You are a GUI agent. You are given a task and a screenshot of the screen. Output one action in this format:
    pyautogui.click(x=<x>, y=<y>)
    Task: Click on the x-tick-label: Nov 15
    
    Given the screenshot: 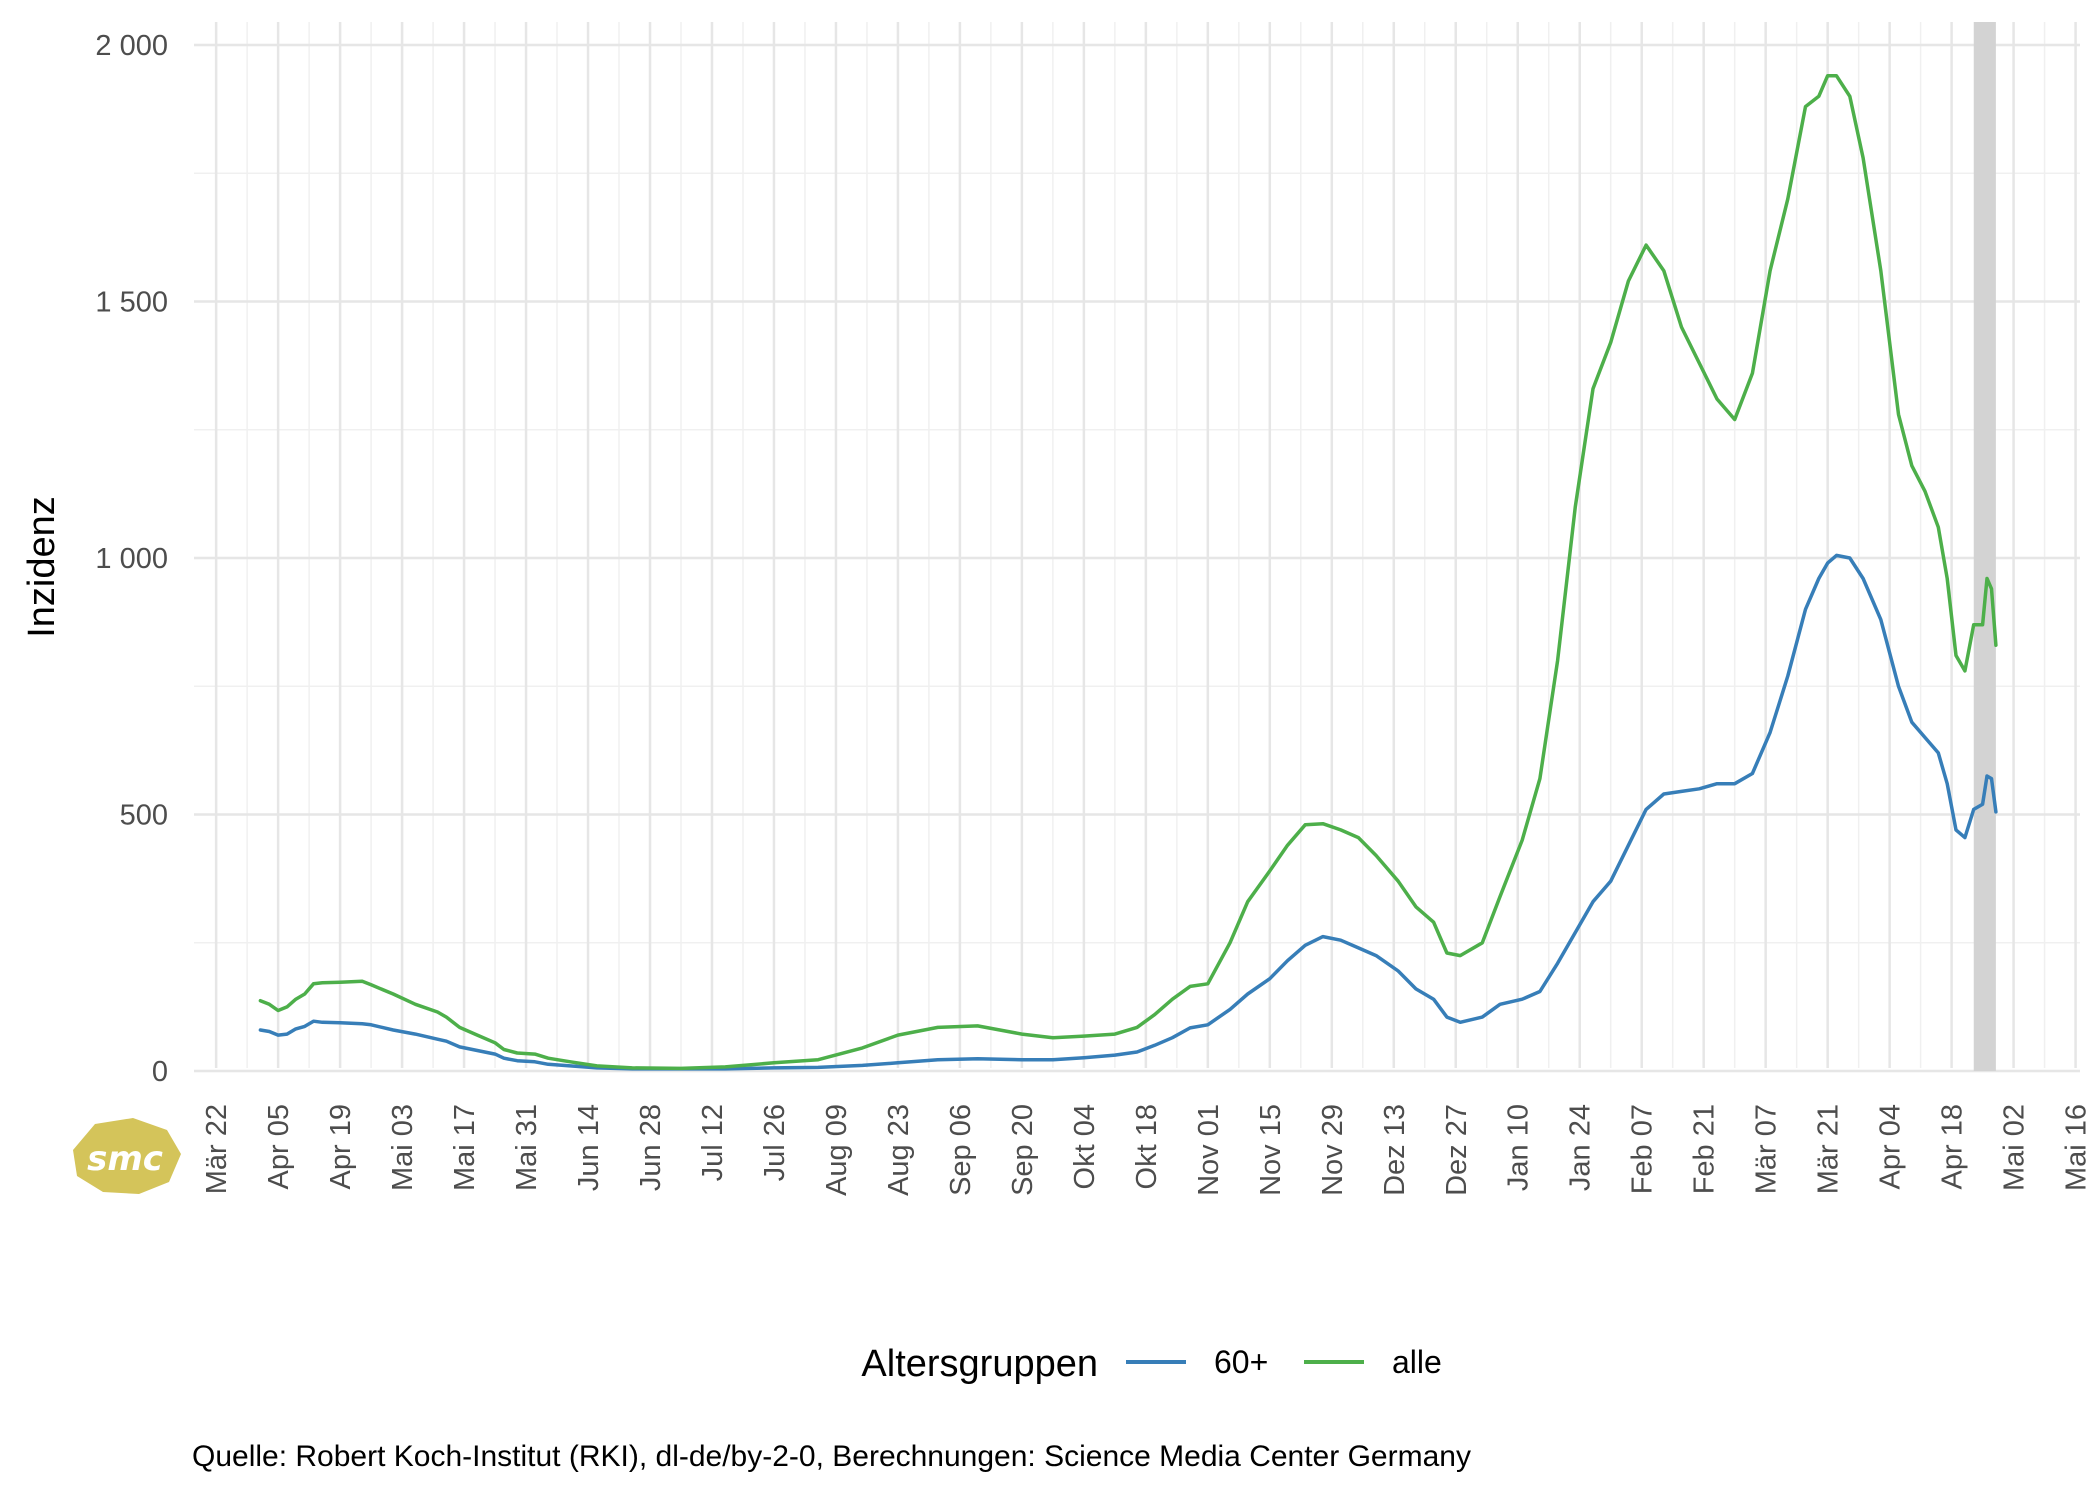 What is the action you would take?
    pyautogui.click(x=1271, y=1150)
    